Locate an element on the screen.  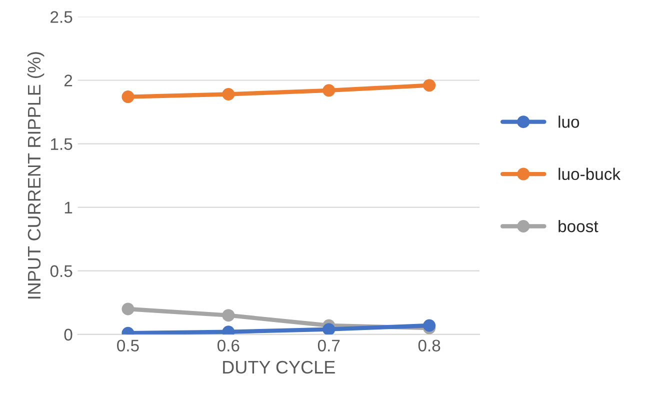
x-tick-label: 0.7 is located at coordinates (329, 346).